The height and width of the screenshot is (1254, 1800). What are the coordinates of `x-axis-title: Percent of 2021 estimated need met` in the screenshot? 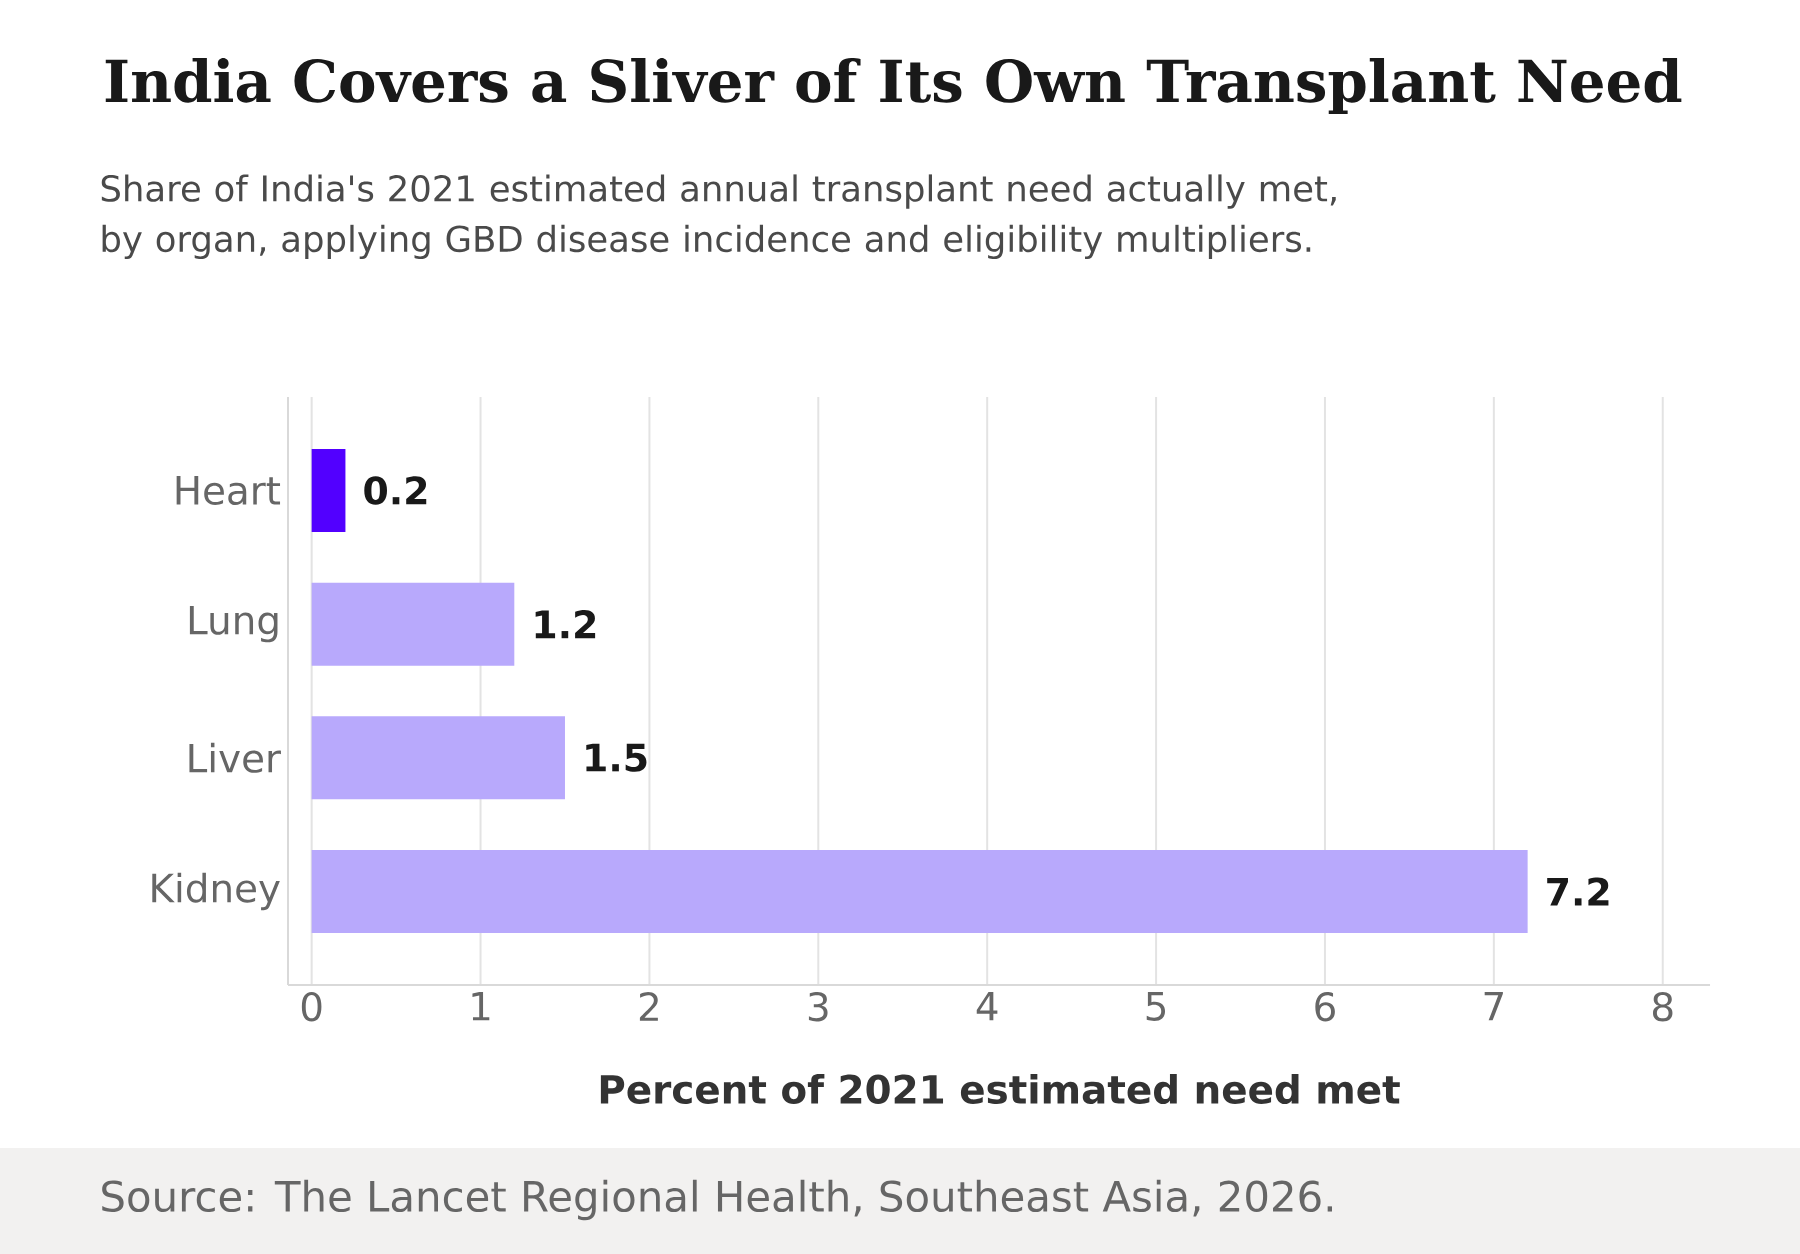 It's located at (1000, 1089).